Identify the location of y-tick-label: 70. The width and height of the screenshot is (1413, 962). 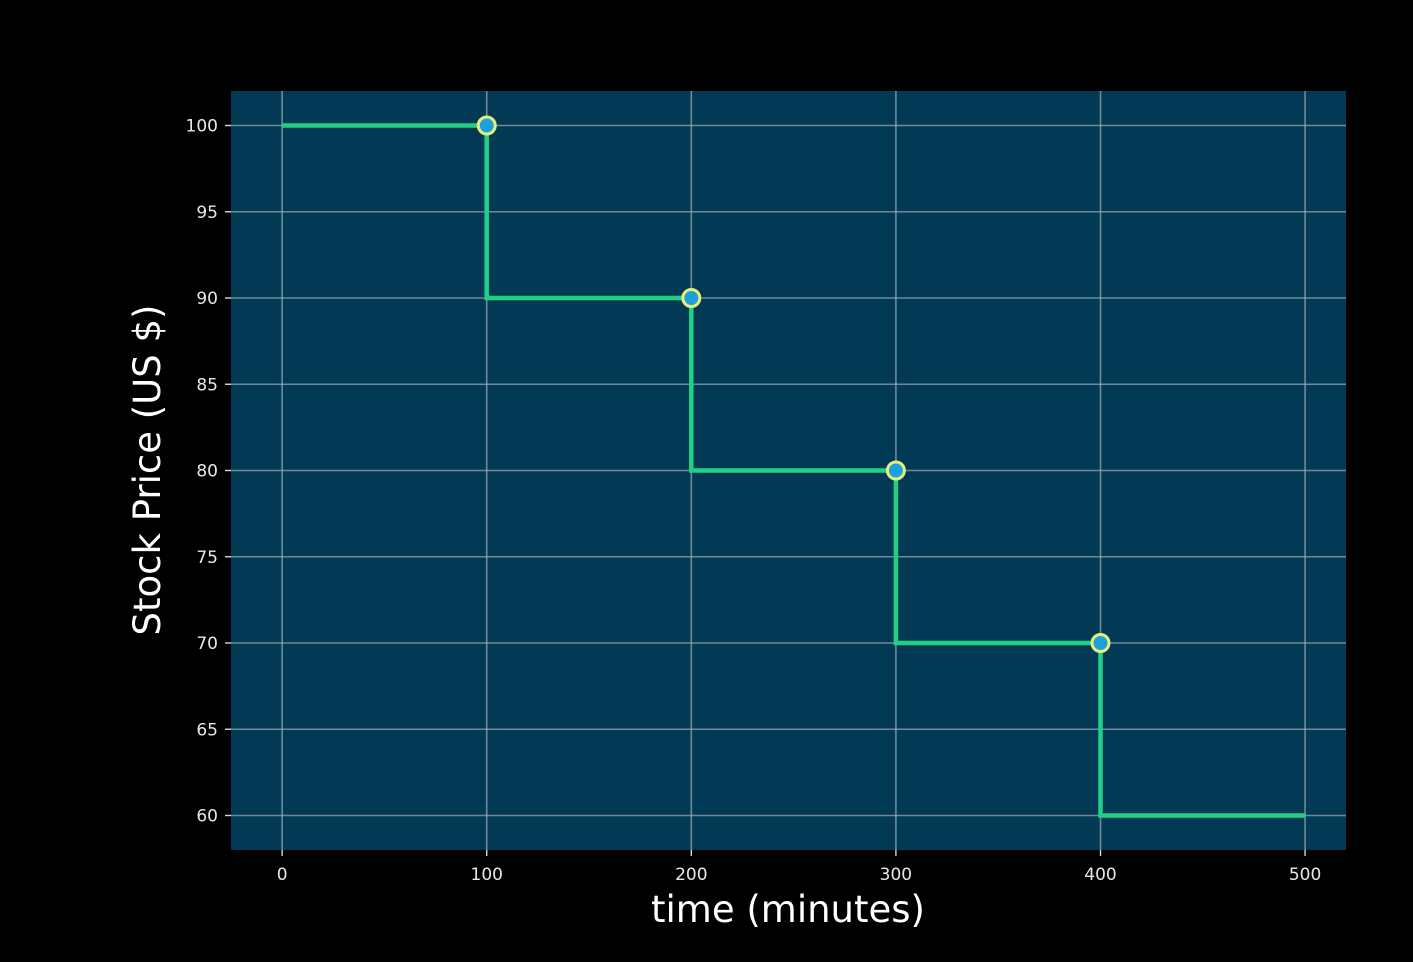
(207, 644).